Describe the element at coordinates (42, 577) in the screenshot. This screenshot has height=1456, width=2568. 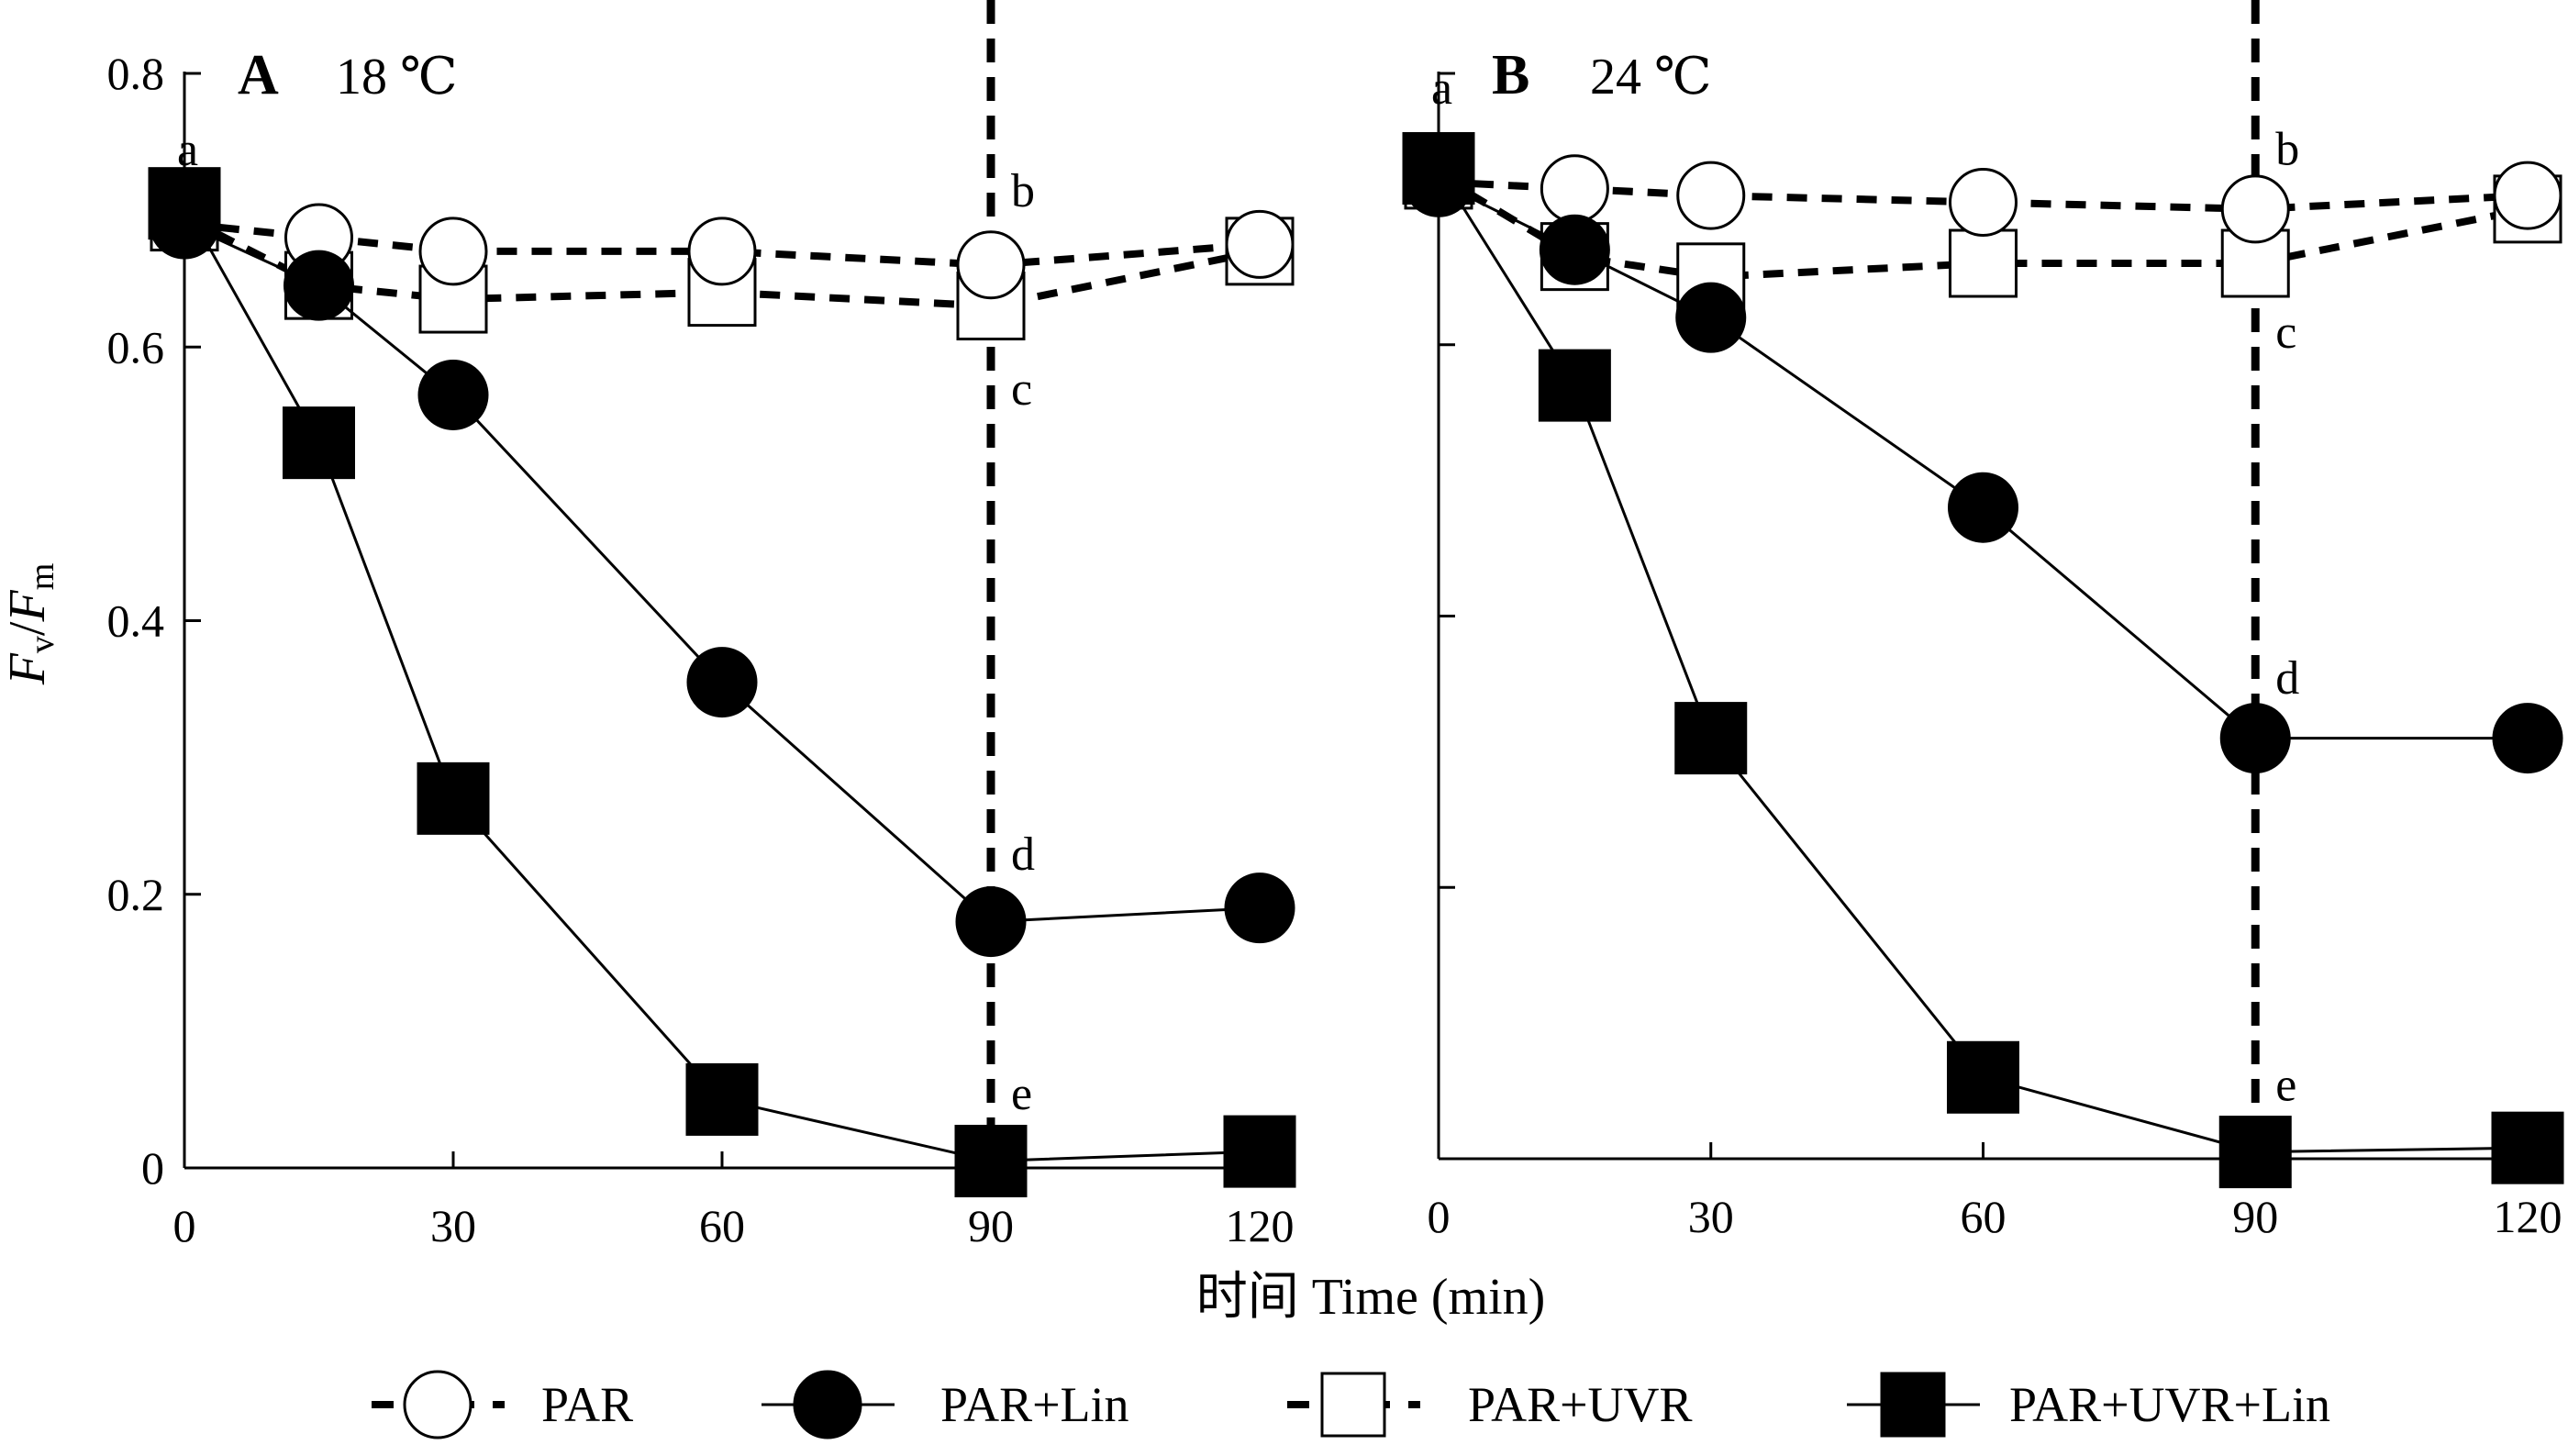
I see `y-title-sub2: m` at that location.